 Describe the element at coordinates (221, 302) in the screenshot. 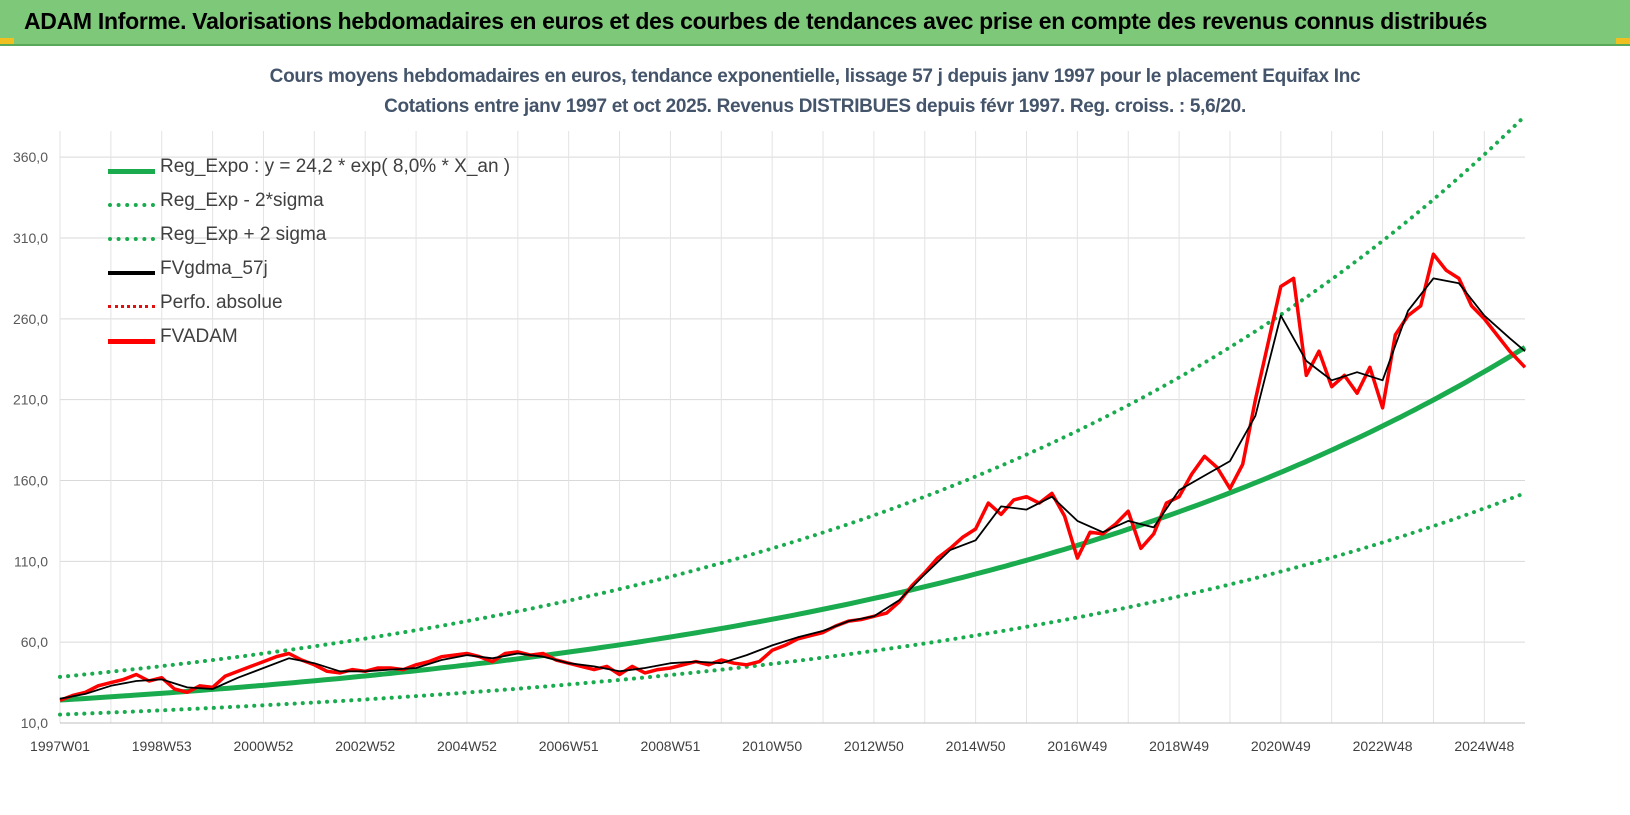

I see `legend-label-perfo: Perfo. absolue` at that location.